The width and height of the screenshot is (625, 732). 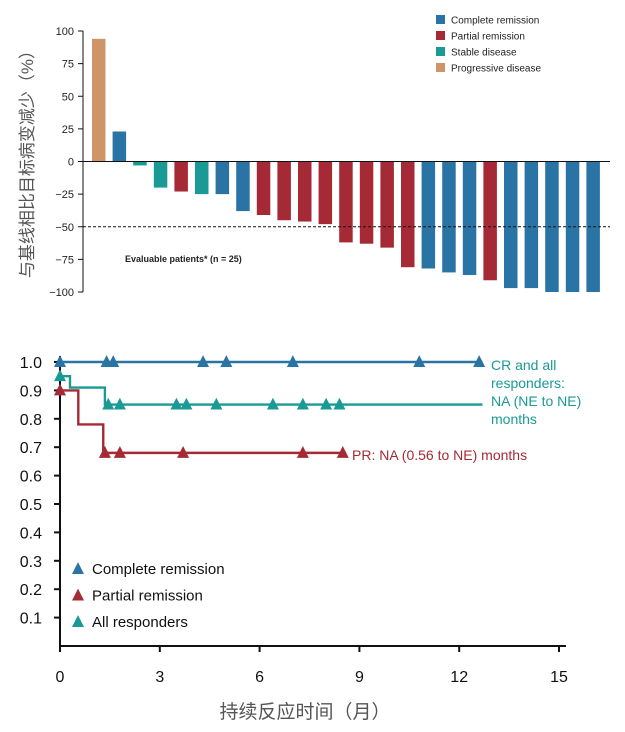 I want to click on waterfall-y-tick-label: −100, so click(x=61, y=293).